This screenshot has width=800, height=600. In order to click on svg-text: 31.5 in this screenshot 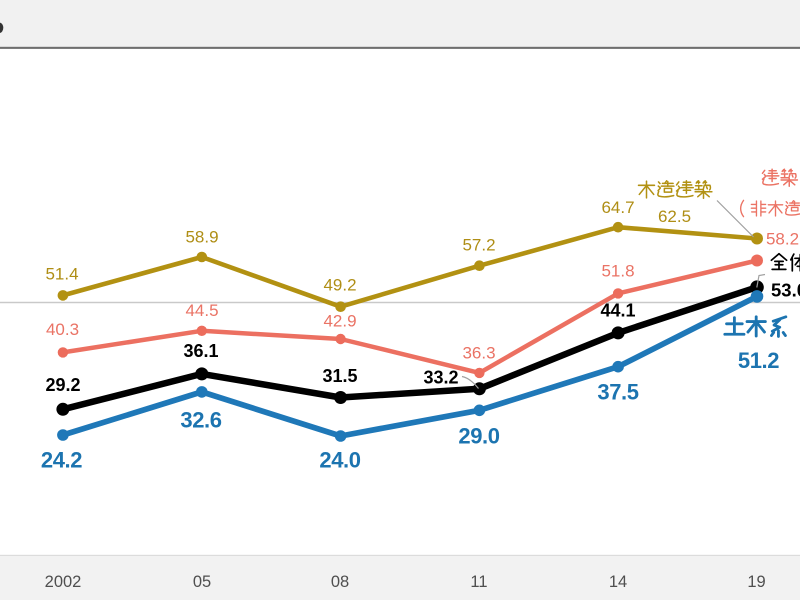, I will do `click(339, 376)`.